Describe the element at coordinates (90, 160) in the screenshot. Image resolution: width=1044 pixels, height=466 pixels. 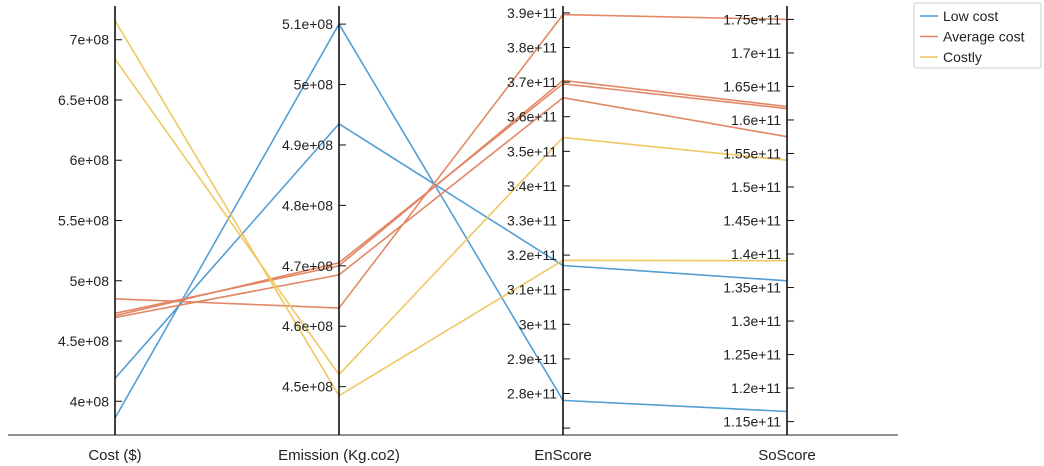
I see `tick-label: 6e+08` at that location.